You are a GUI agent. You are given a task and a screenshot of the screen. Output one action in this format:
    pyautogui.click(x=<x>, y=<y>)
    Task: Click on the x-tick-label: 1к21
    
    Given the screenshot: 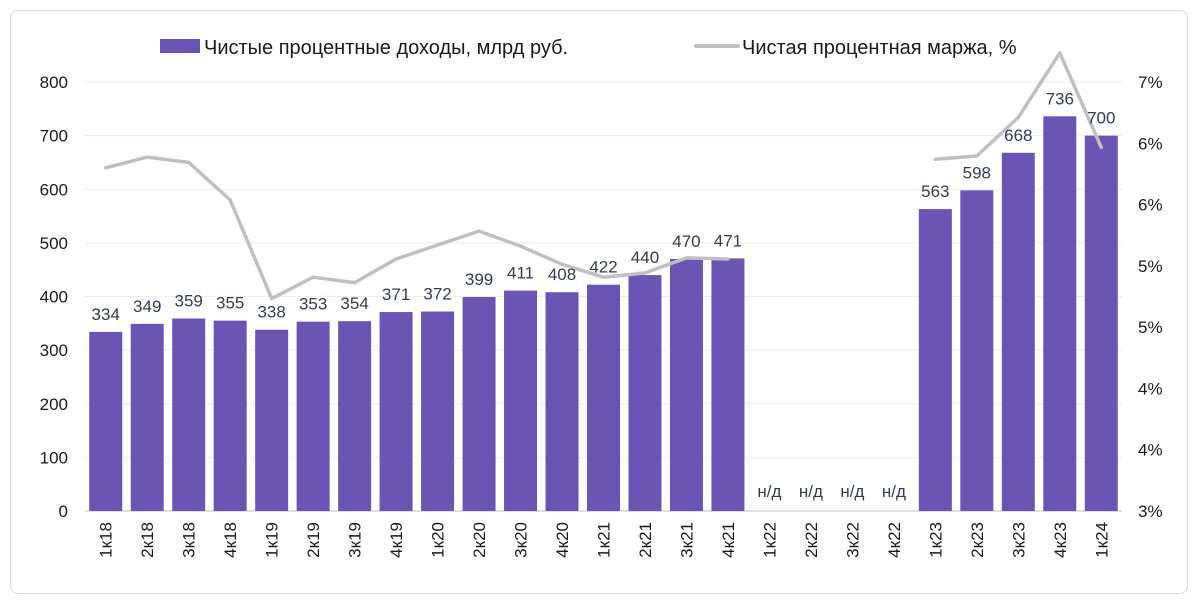 What is the action you would take?
    pyautogui.click(x=604, y=540)
    